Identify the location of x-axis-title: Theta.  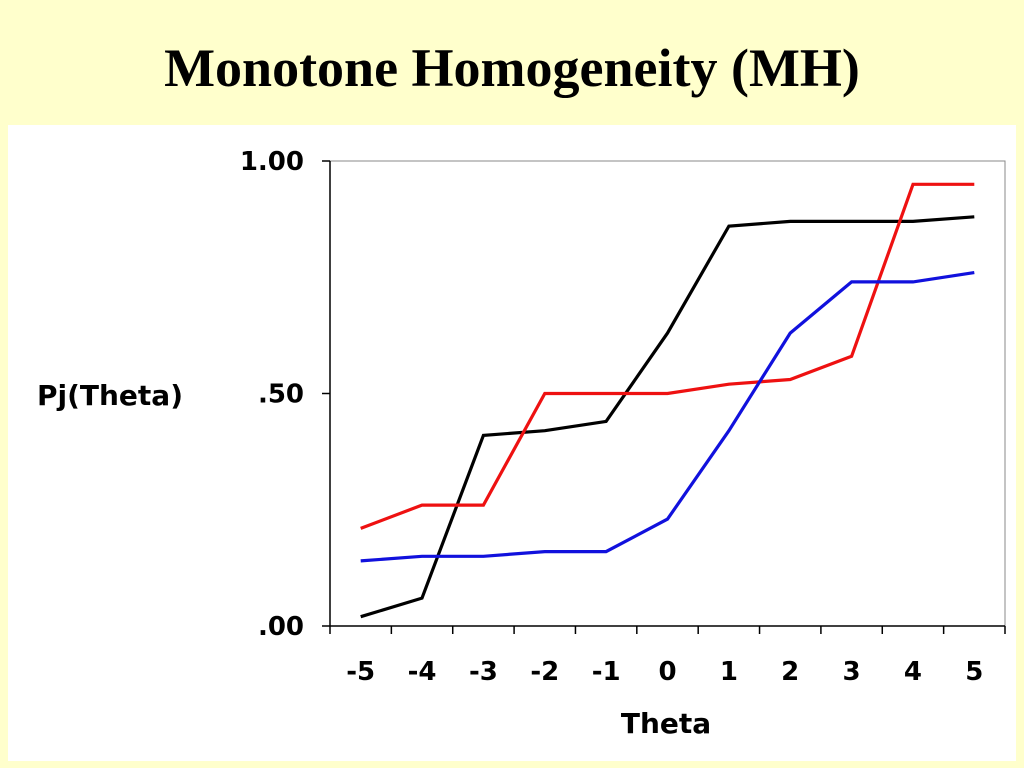
(666, 723).